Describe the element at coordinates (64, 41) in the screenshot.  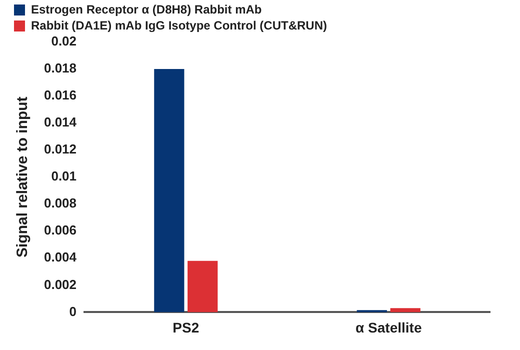
I see `y-tick-label: 0.02` at that location.